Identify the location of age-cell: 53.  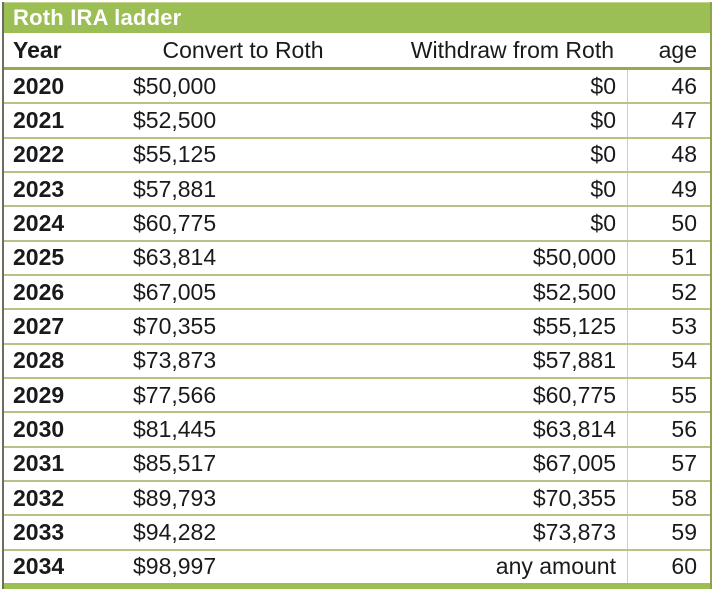
(668, 326).